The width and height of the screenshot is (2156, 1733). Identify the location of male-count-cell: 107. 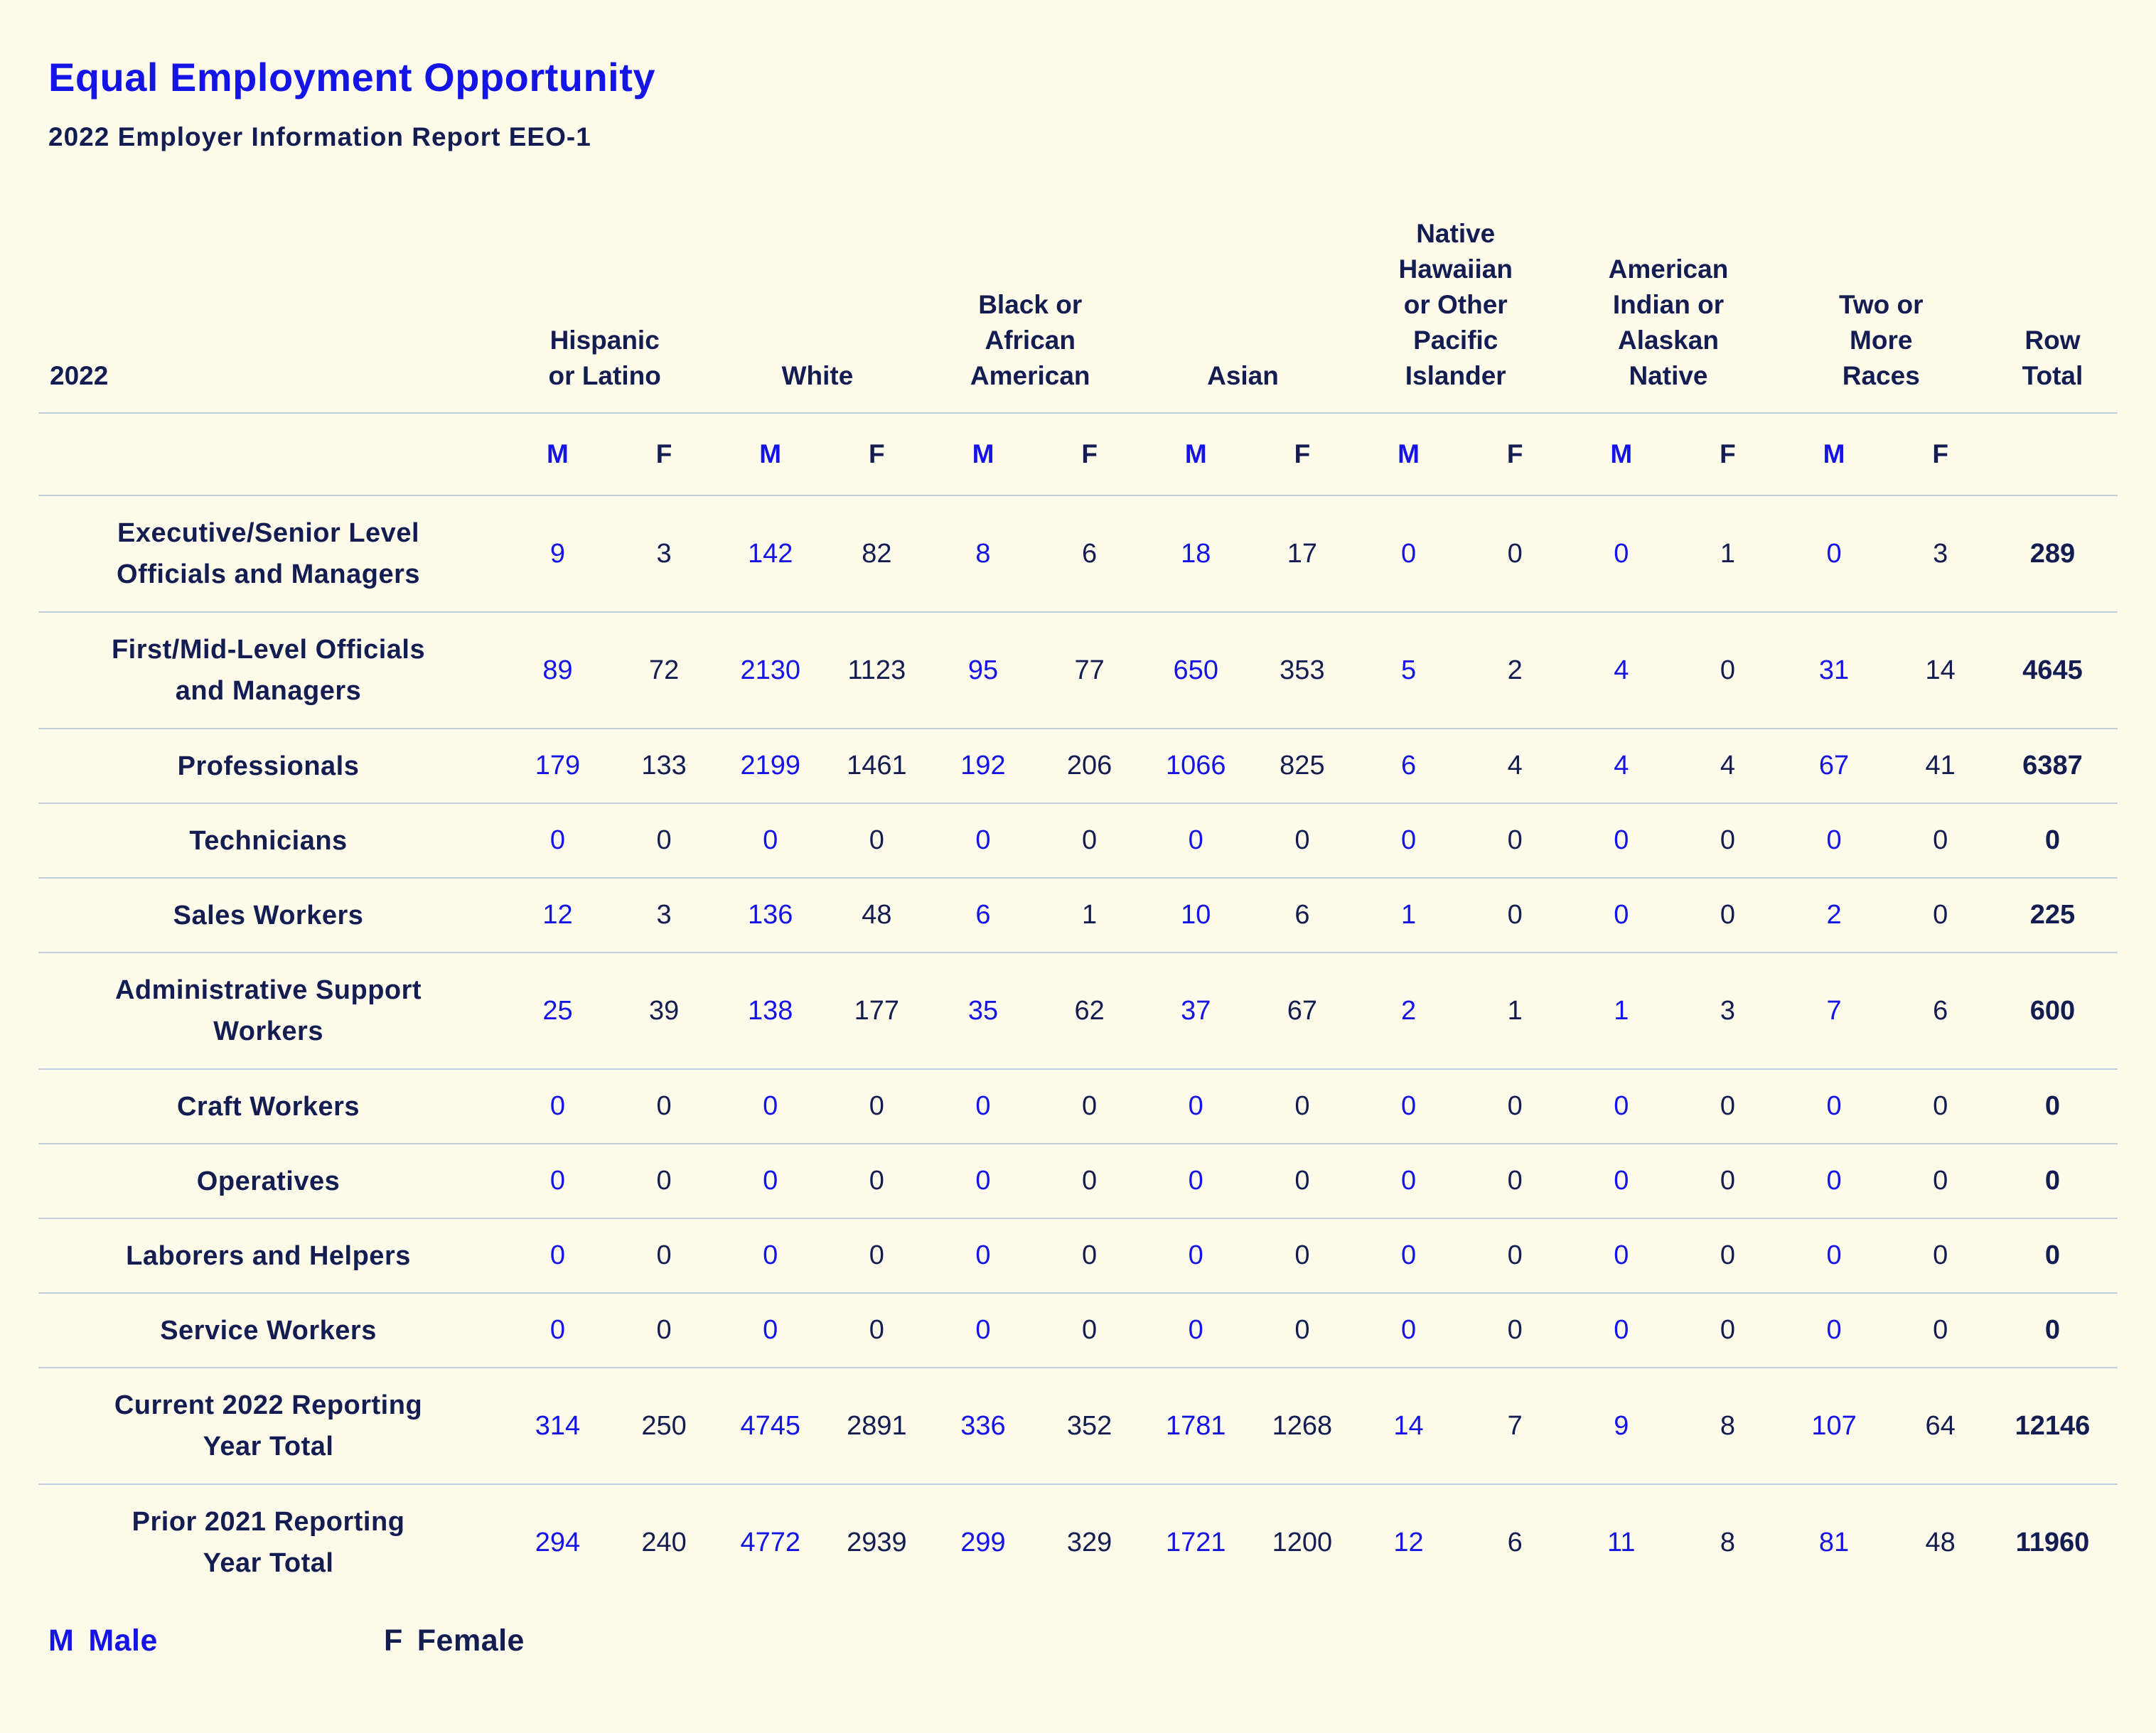
(1834, 1426).